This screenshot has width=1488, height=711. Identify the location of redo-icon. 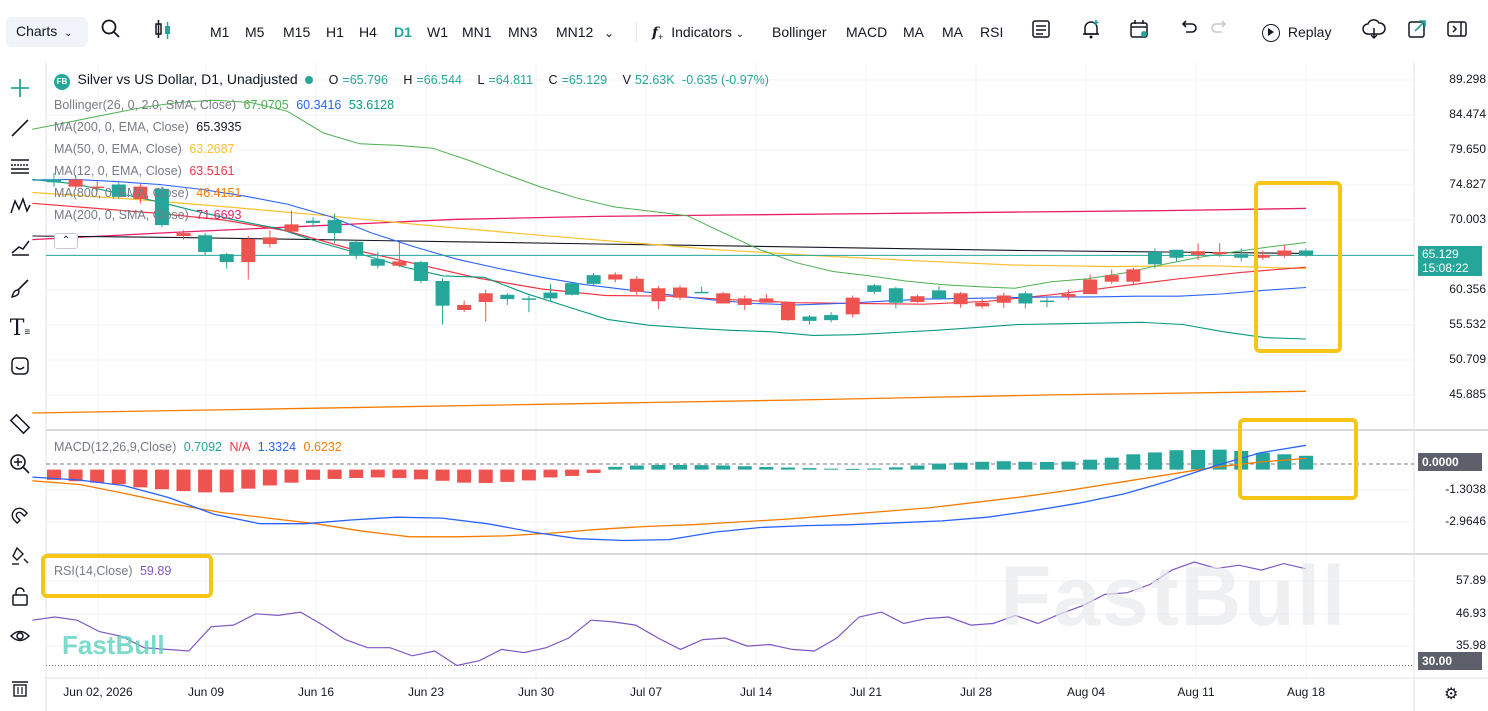
(1220, 32).